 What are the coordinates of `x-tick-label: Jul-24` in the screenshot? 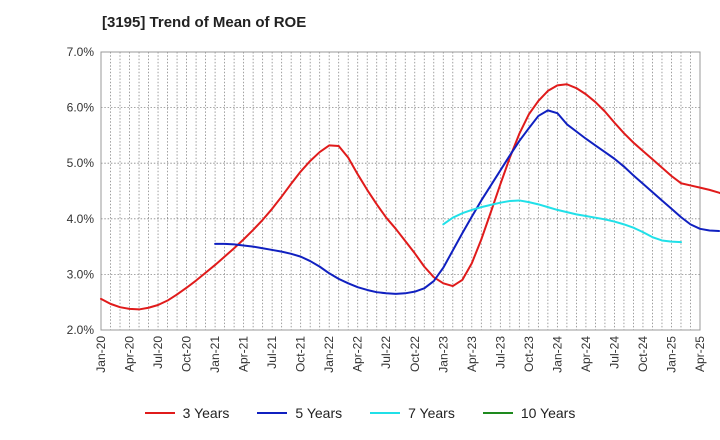 It's located at (614, 352).